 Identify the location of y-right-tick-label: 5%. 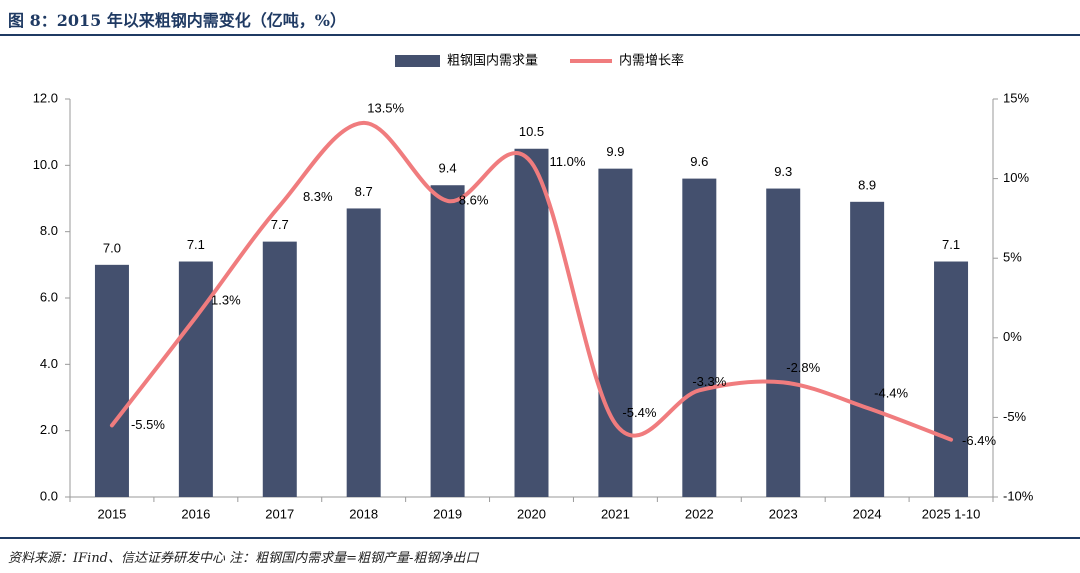
(1012, 257).